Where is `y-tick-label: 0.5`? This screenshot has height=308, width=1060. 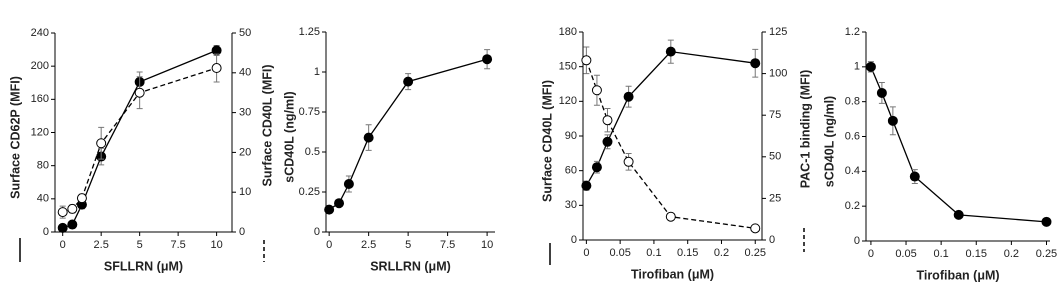
y-tick-label: 0.5 is located at coordinates (312, 152).